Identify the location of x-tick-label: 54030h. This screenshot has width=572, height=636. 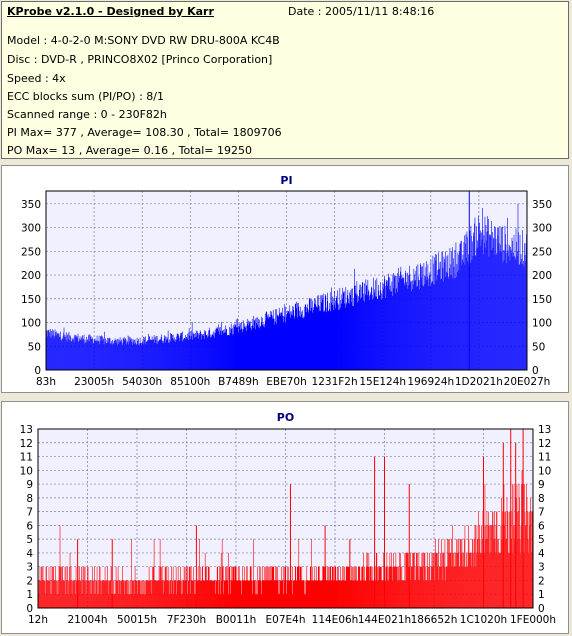
(142, 382).